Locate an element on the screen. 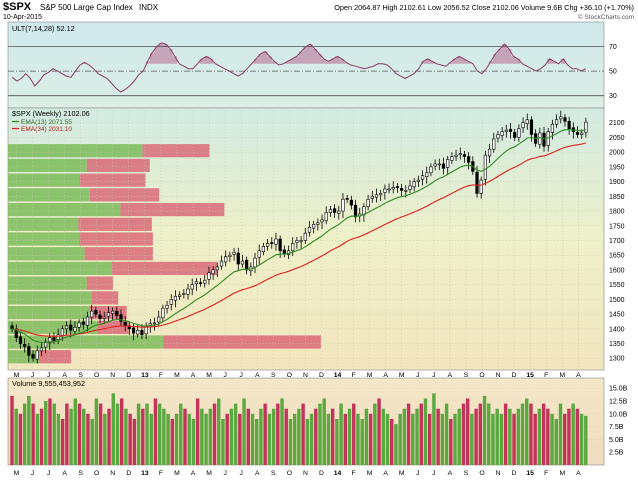 Image resolution: width=638 pixels, height=485 pixels. ult-tick-label: 70 is located at coordinates (613, 47).